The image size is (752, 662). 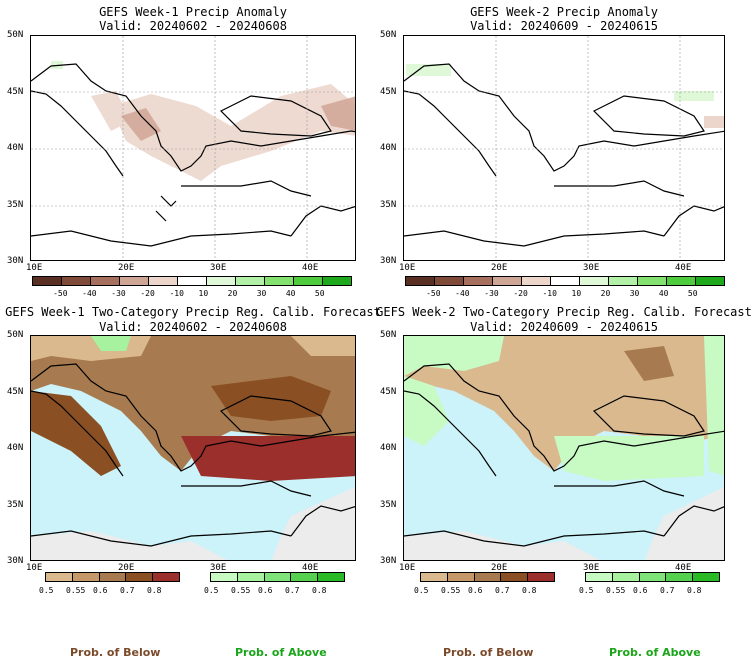 What do you see at coordinates (193, 327) in the screenshot?
I see `panel3-valid: Valid: 20240602 - 20240608` at bounding box center [193, 327].